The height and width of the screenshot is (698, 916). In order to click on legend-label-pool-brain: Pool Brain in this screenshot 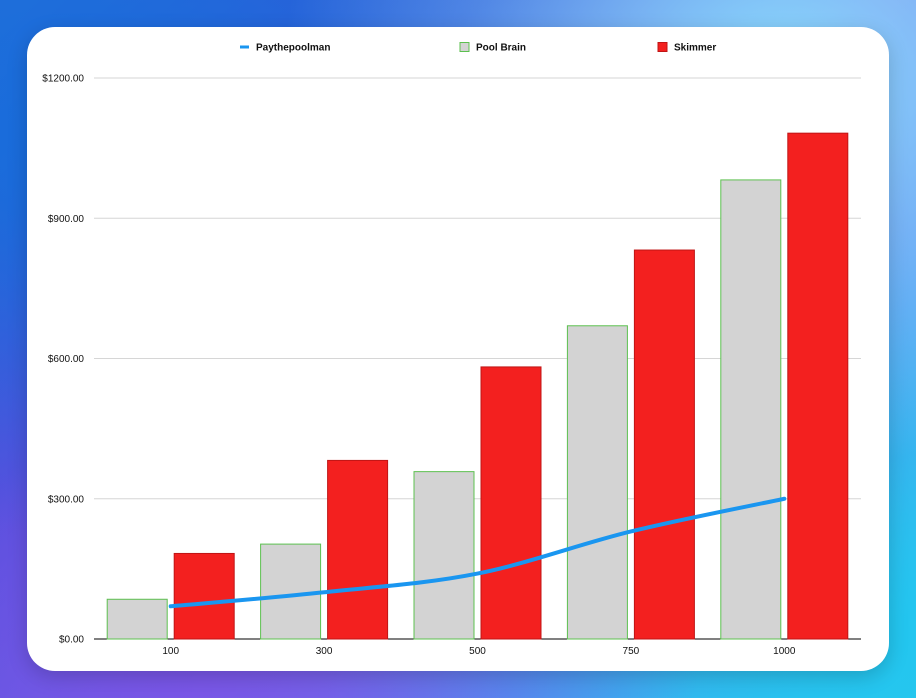, I will do `click(501, 48)`.